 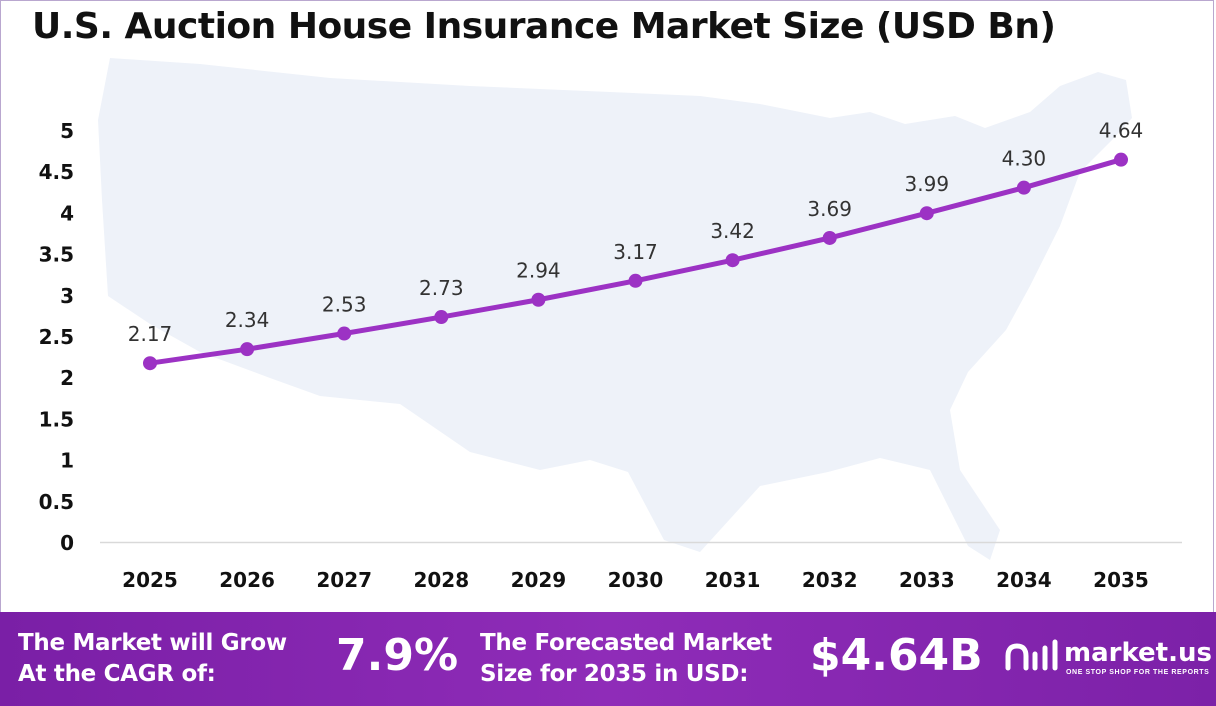 I want to click on x-tick-label: 2032, so click(x=830, y=580).